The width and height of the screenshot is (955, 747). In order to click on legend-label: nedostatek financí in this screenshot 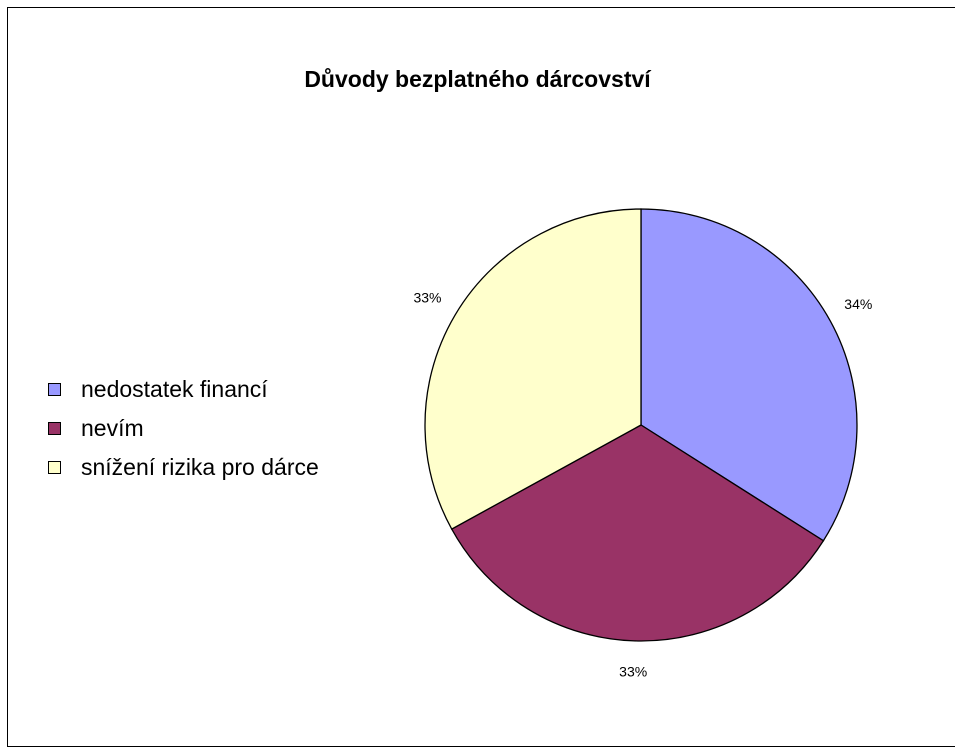, I will do `click(174, 389)`.